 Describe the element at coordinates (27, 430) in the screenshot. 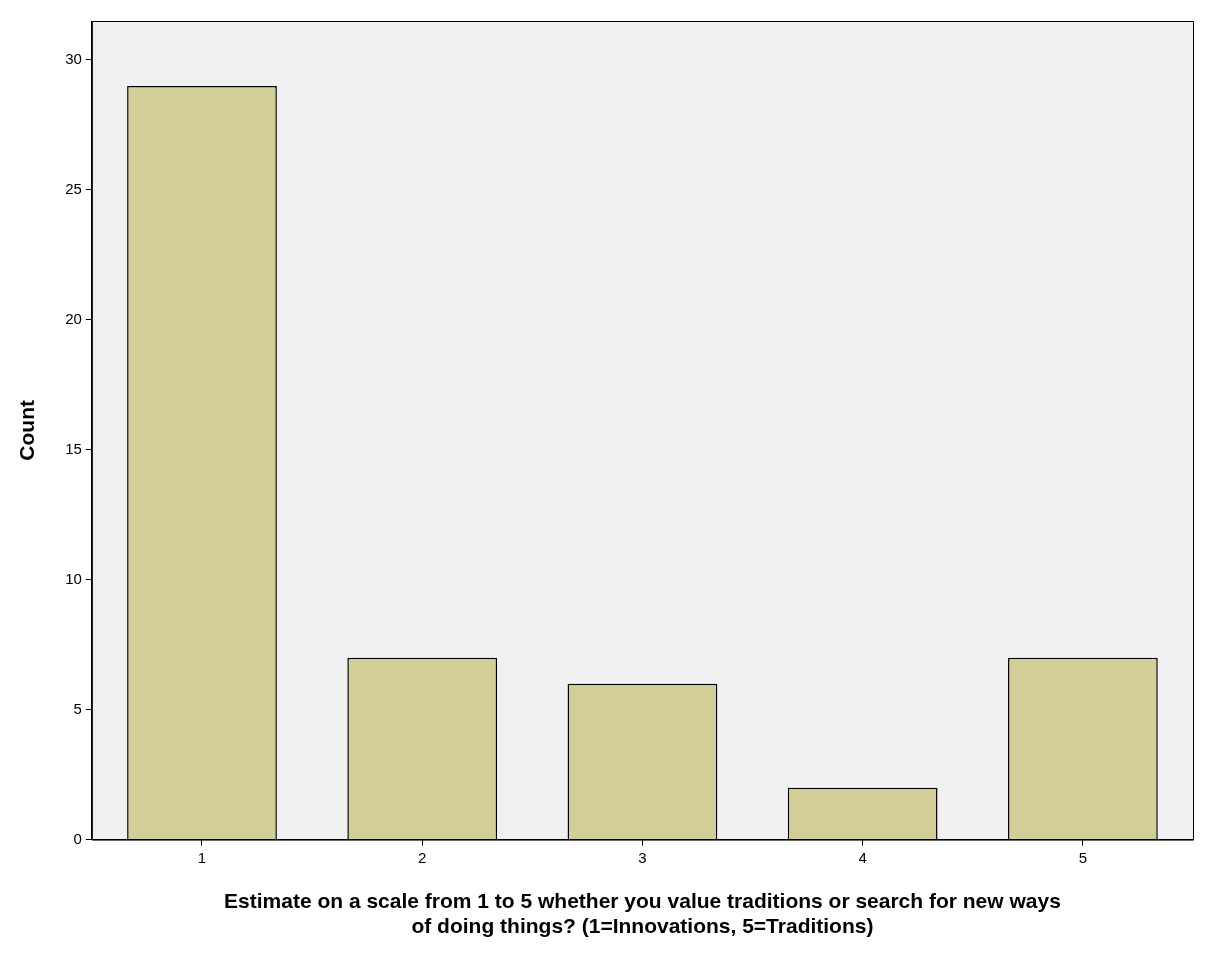

I see `y-axis-title: Count` at that location.